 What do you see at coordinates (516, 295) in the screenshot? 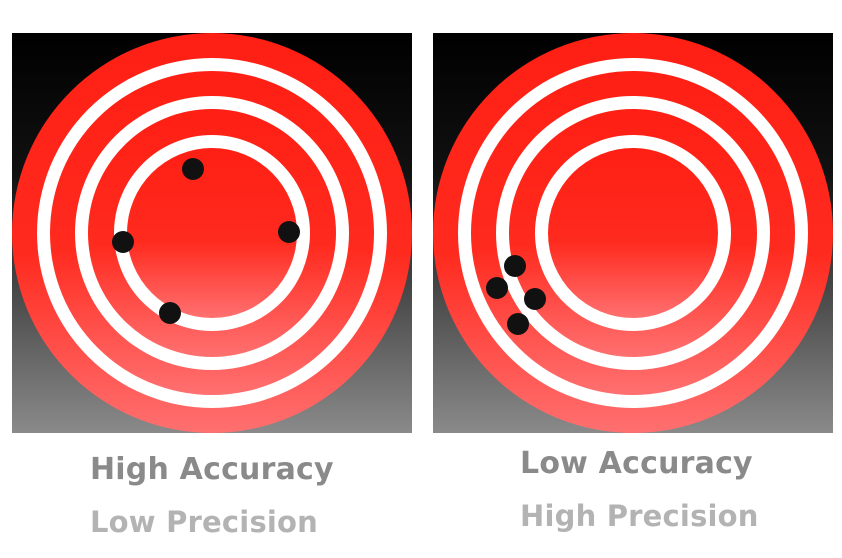
I see `shot-group-right` at bounding box center [516, 295].